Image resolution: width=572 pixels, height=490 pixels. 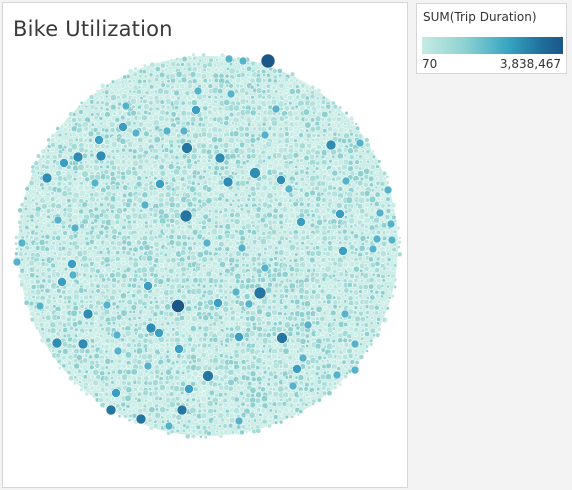 I want to click on color-legend: SUM(Trip Duration) 70 3,838,467, so click(x=491, y=38).